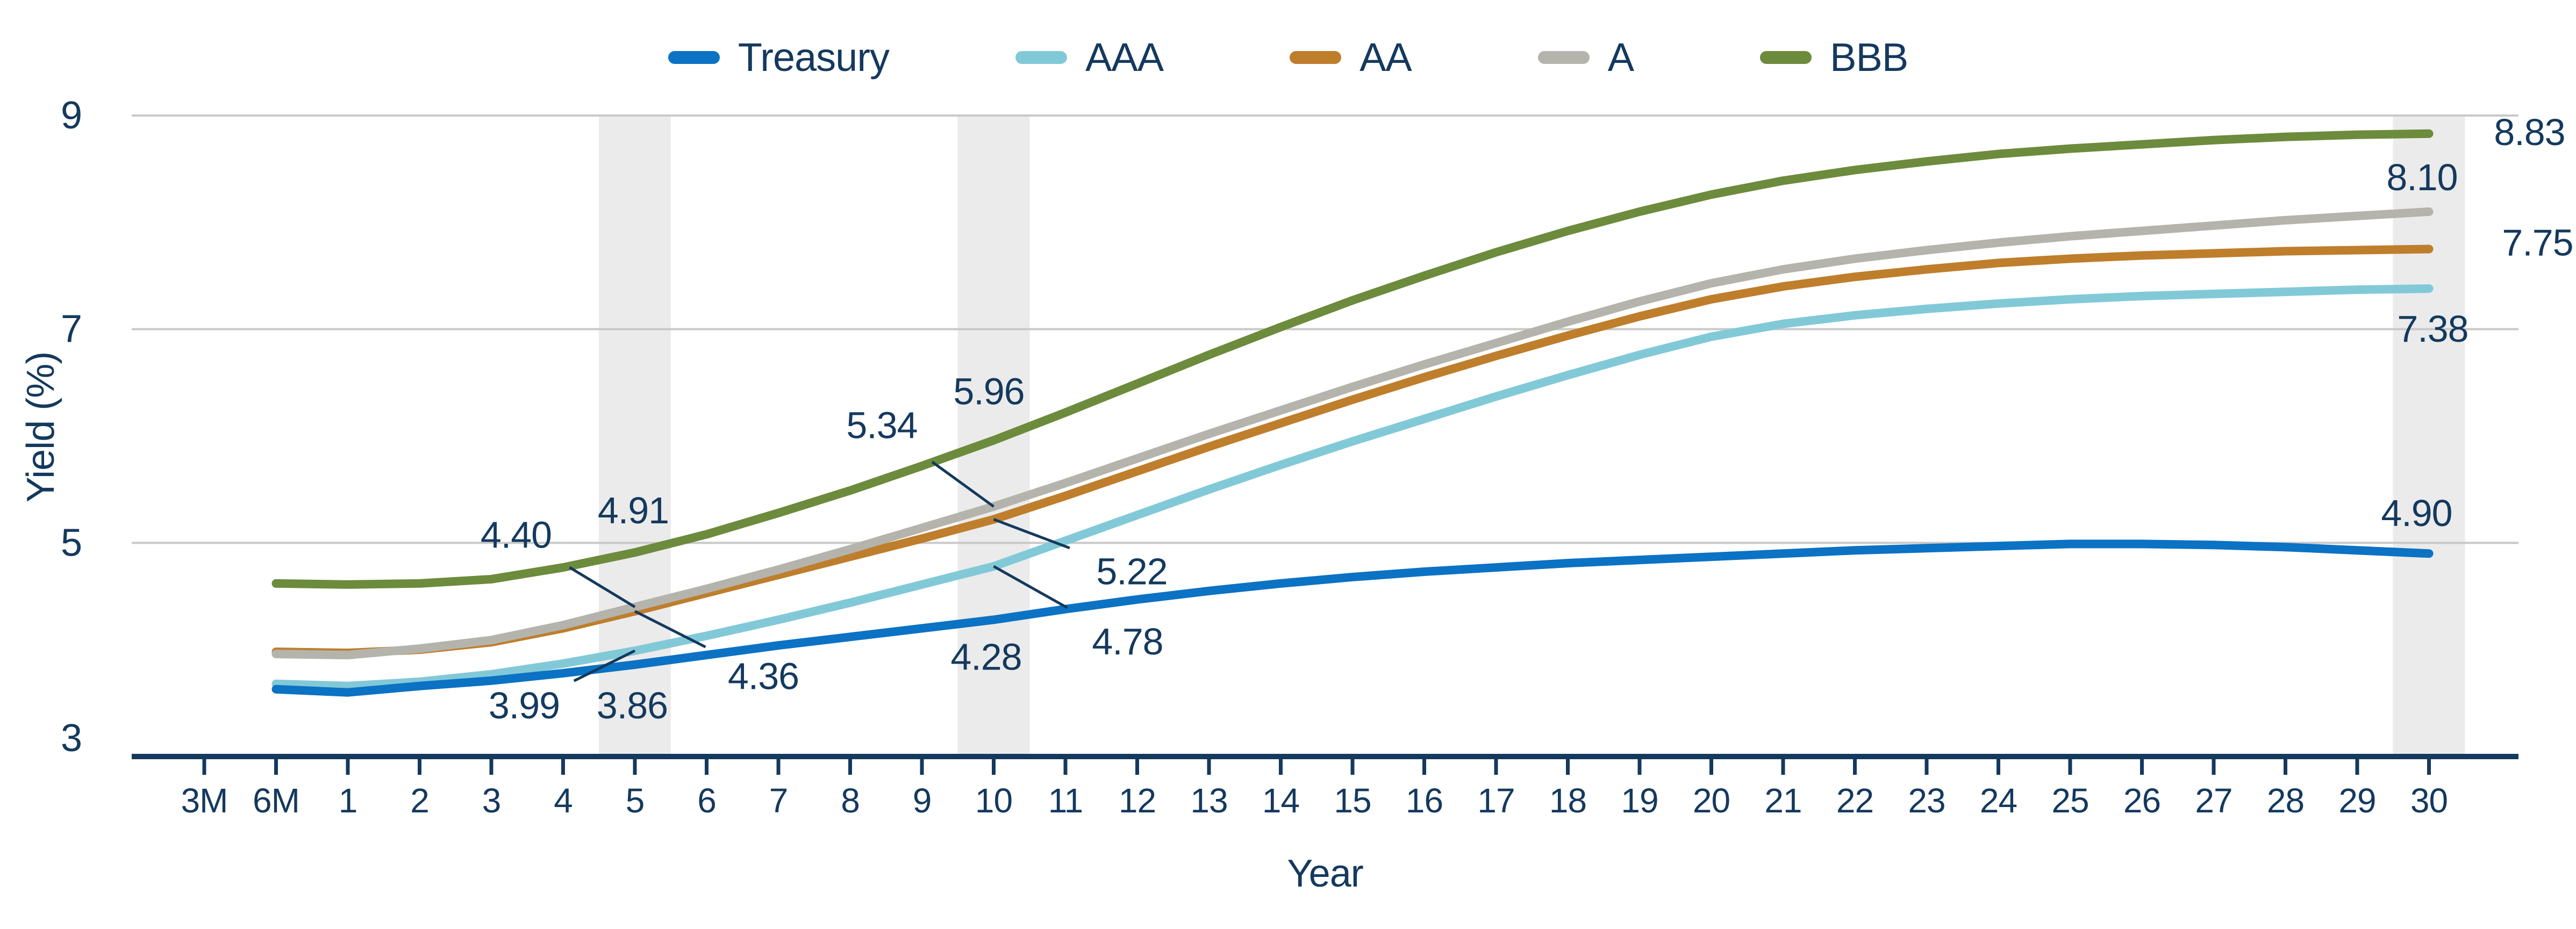  I want to click on data-label-aaa-30y: 7.38, so click(2432, 329).